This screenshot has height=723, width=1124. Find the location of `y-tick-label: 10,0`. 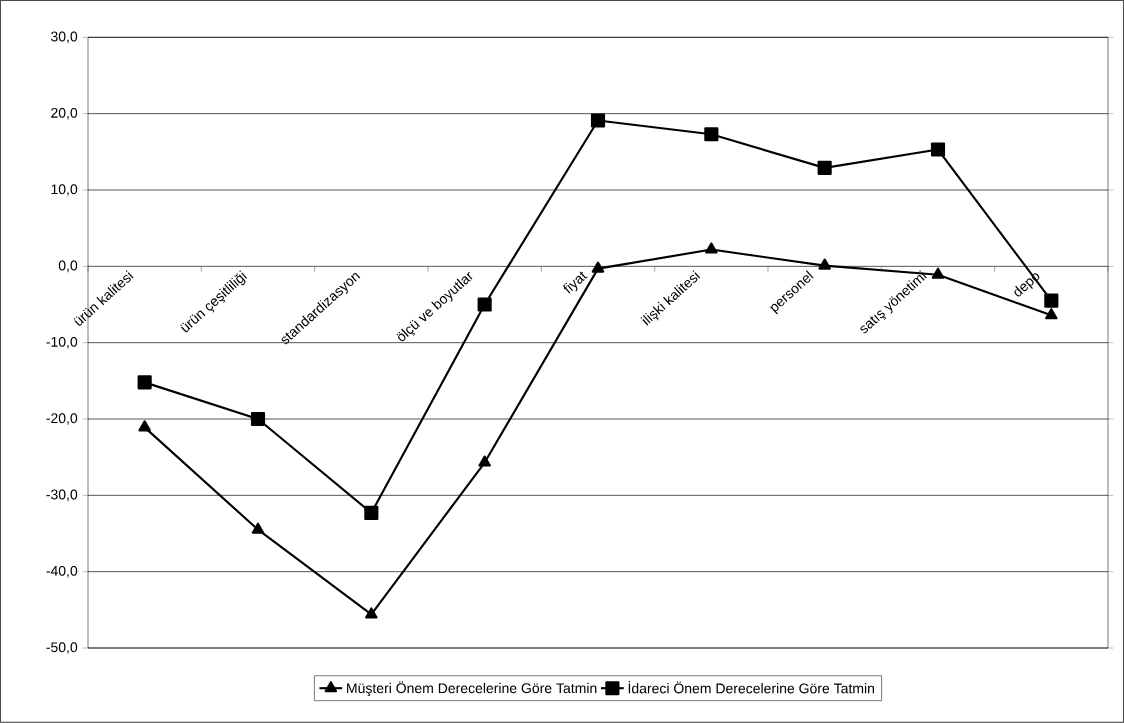

y-tick-label: 10,0 is located at coordinates (64, 190).